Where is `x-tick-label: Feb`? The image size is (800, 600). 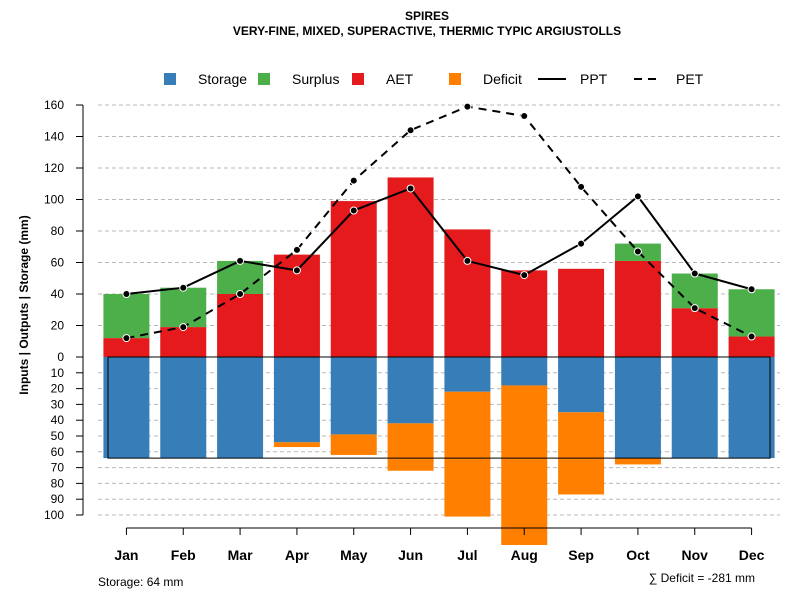 x-tick-label: Feb is located at coordinates (183, 555).